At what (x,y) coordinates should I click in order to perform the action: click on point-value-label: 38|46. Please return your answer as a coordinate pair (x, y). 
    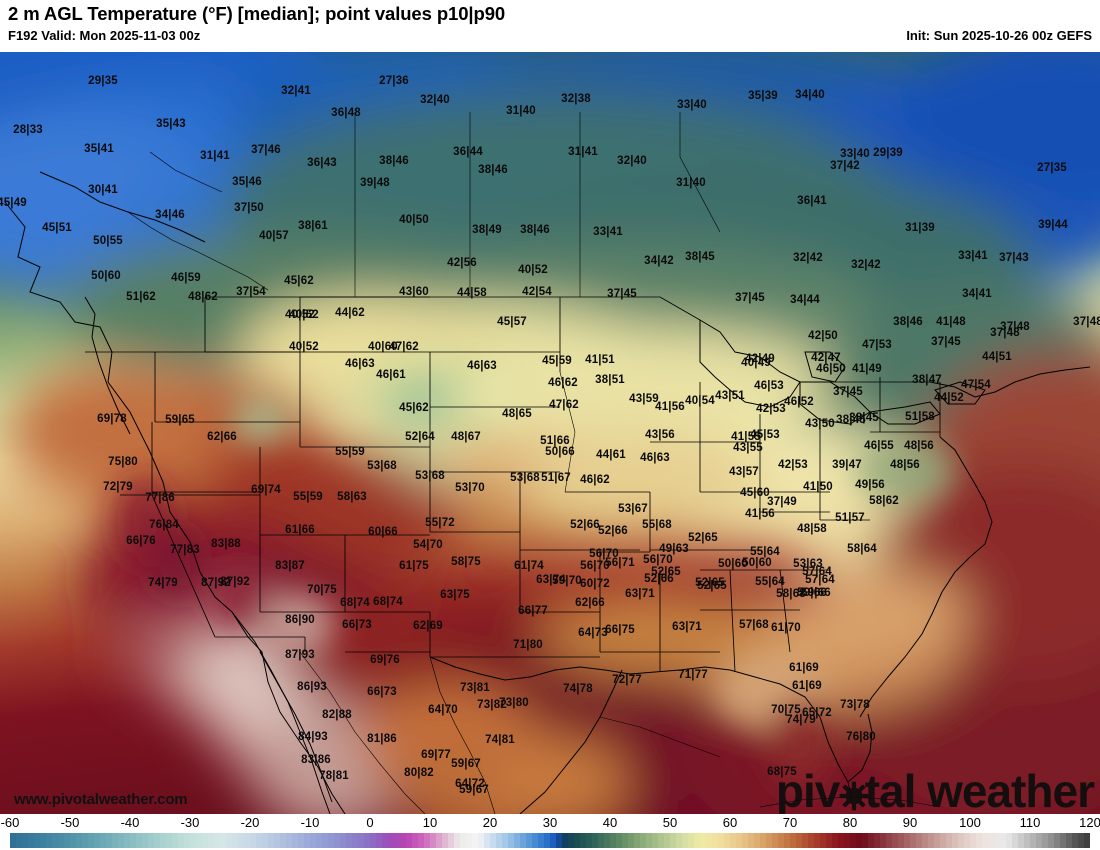
    Looking at the image, I should click on (535, 230).